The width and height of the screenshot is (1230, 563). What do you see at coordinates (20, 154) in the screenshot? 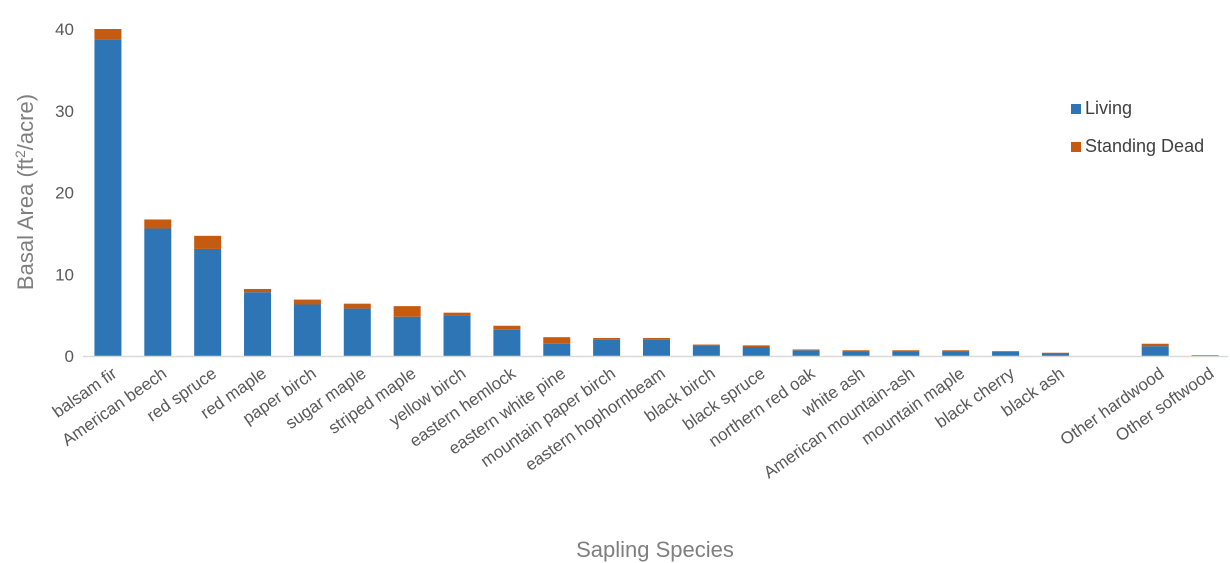
I see `y-axis-title-superscript: 2` at bounding box center [20, 154].